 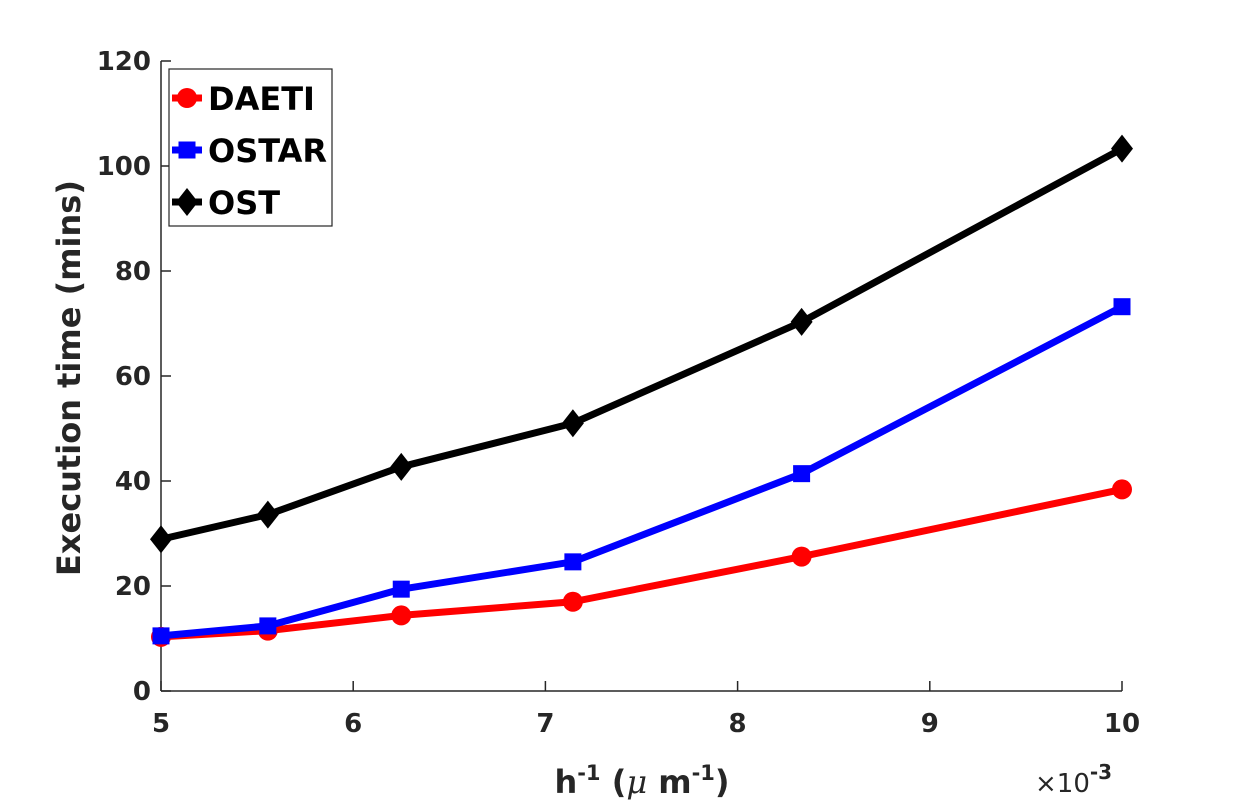 What do you see at coordinates (187, 98) in the screenshot?
I see `legend-marker-daeti` at bounding box center [187, 98].